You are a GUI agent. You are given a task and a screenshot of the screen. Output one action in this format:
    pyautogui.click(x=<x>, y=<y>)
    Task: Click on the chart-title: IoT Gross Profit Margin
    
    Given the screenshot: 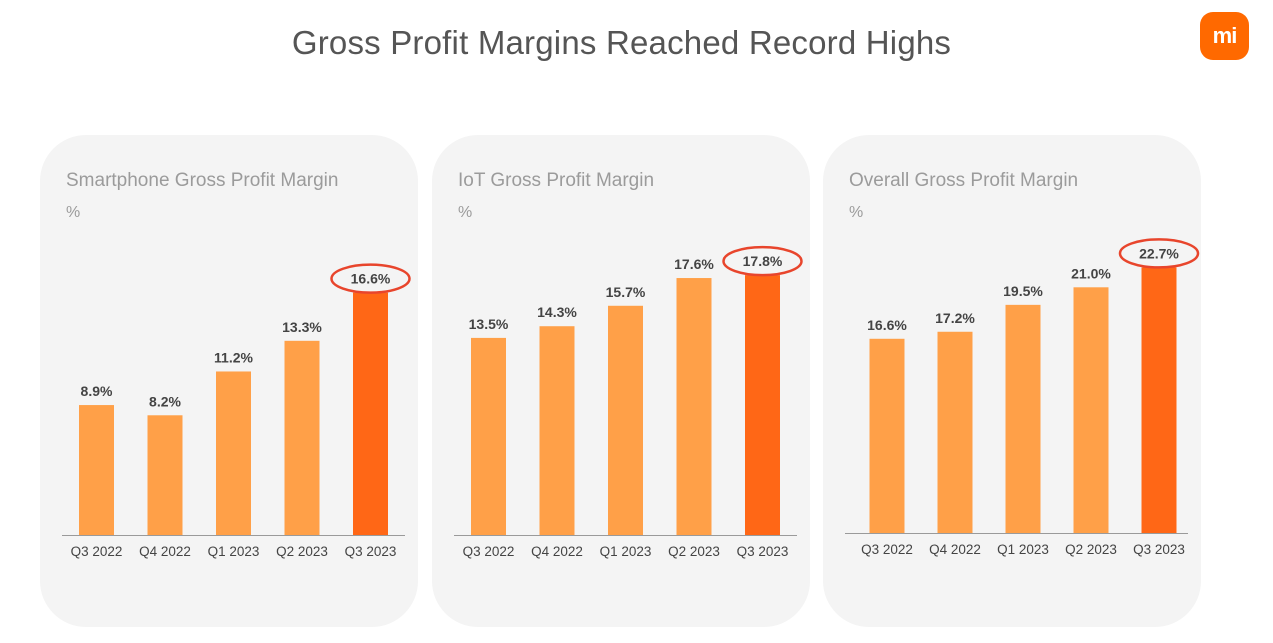 What is the action you would take?
    pyautogui.click(x=556, y=180)
    